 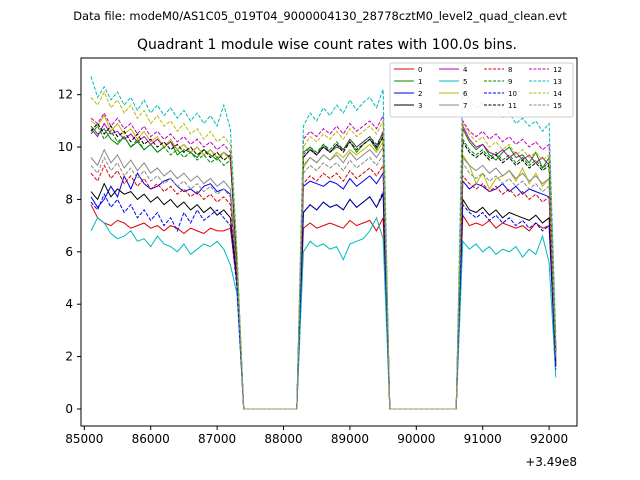 What do you see at coordinates (420, 70) in the screenshot?
I see `legend-label-0: 0` at bounding box center [420, 70].